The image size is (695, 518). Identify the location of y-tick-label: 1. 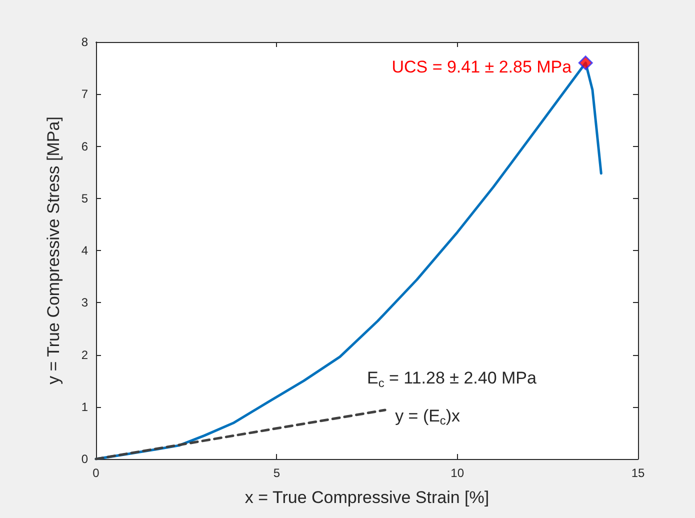
(84, 407).